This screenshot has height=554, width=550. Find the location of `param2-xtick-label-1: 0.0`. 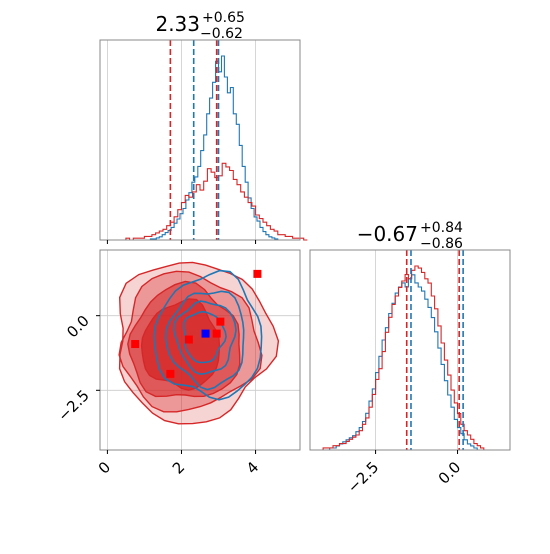

param2-xtick-label-1: 0.0 is located at coordinates (450, 473).